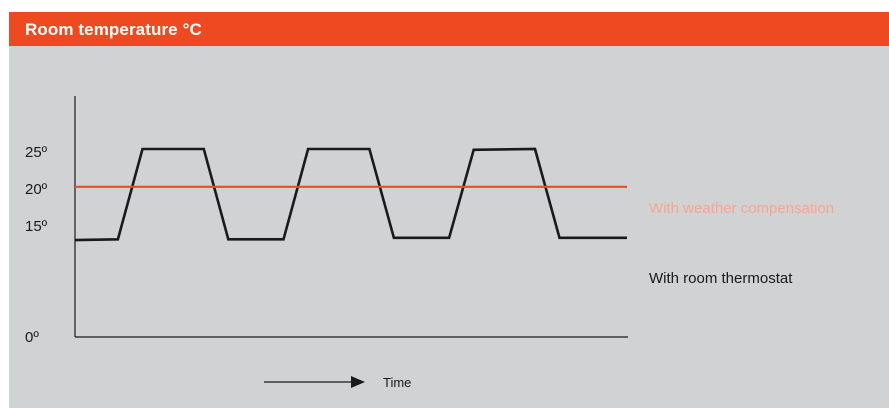  What do you see at coordinates (350, 194) in the screenshot?
I see `series-line-room-thermostat` at bounding box center [350, 194].